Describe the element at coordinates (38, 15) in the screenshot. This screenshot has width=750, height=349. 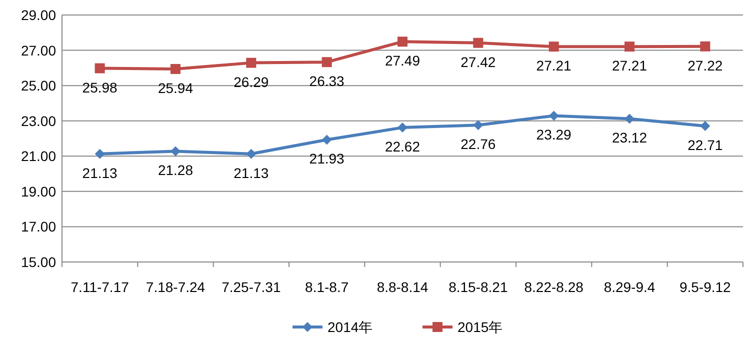
I see `y-tick-label: 29.00` at that location.